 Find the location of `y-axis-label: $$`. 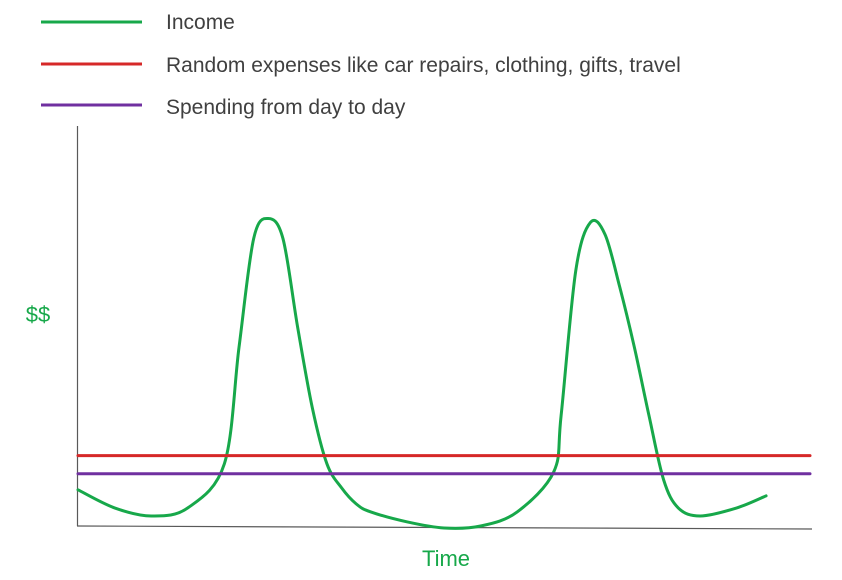

y-axis-label: $$ is located at coordinates (38, 314).